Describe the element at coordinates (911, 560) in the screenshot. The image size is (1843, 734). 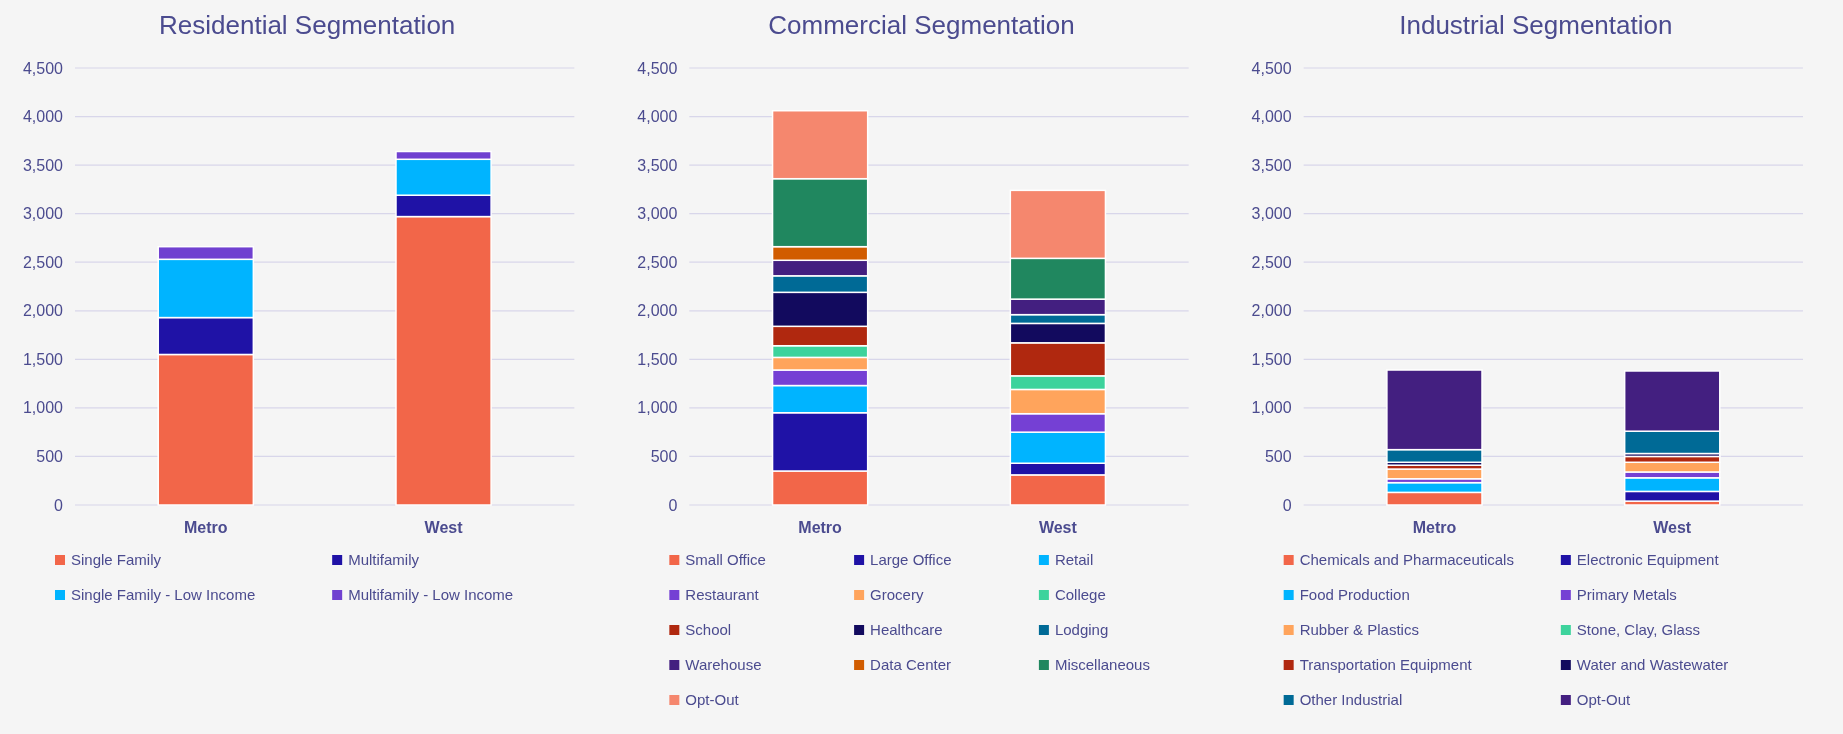
I see `legend-label: Large Office` at that location.